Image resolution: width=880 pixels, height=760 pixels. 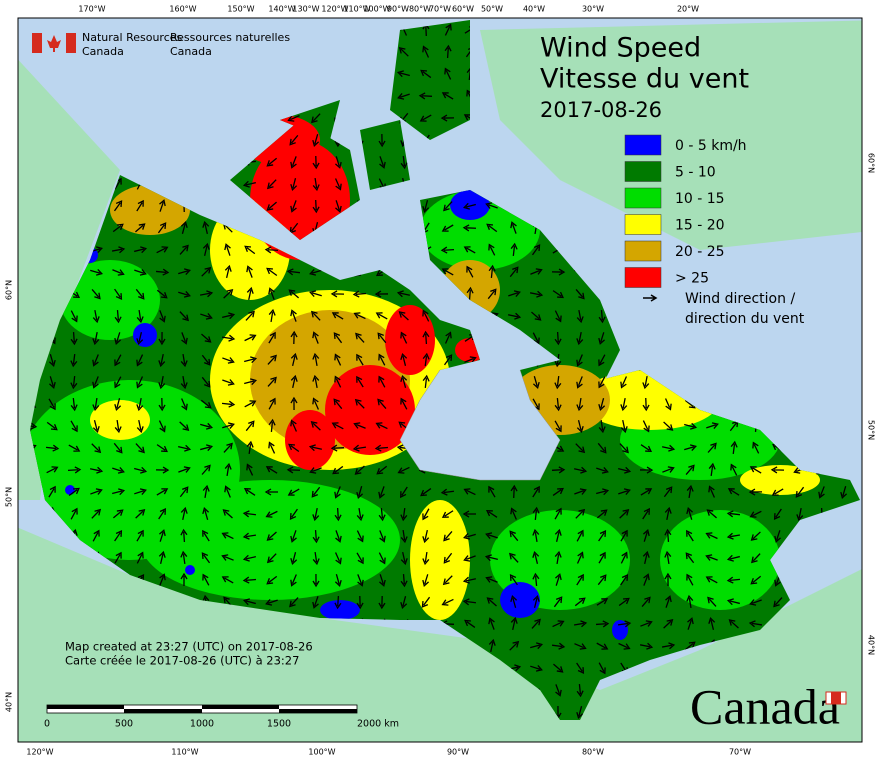 What do you see at coordinates (124, 724) in the screenshot?
I see `scale-label: 500` at bounding box center [124, 724].